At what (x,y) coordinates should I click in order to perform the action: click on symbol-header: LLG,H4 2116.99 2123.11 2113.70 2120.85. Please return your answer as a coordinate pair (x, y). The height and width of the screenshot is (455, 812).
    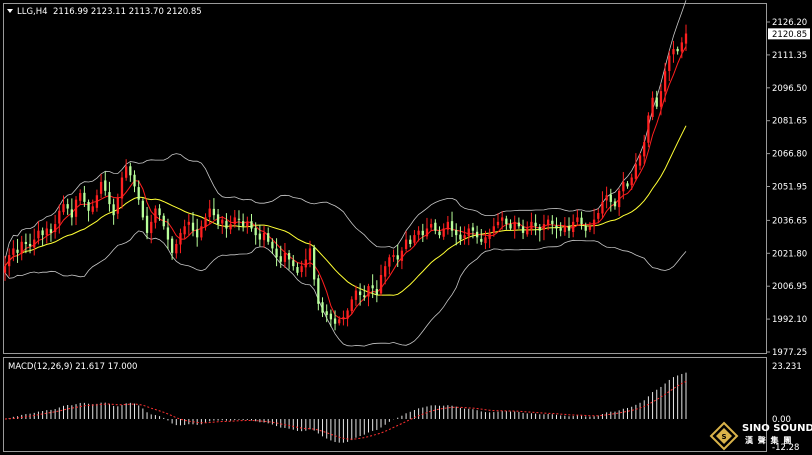
    Looking at the image, I should click on (104, 12).